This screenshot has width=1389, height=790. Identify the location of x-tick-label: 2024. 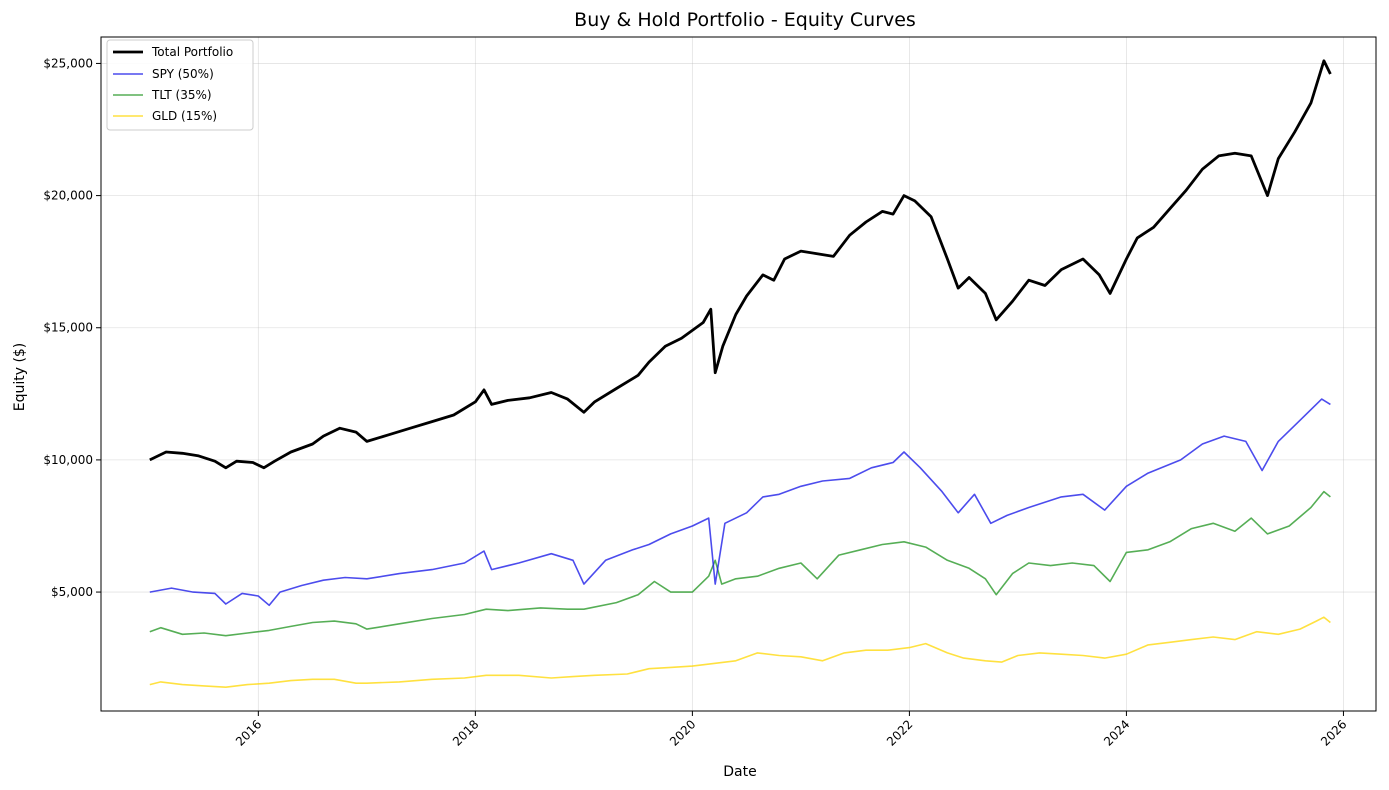
(1116, 732).